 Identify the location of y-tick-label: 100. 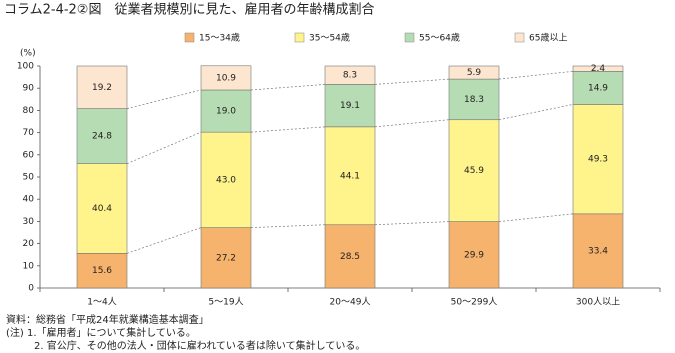
(25, 67).